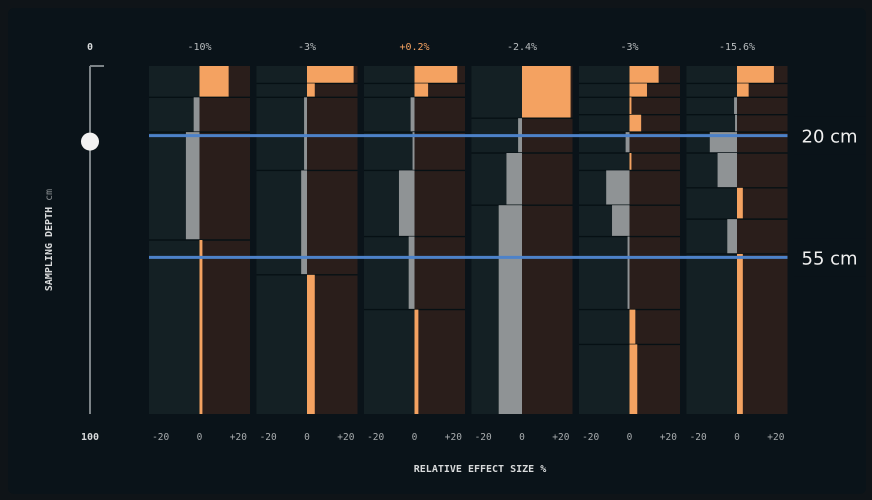 Image resolution: width=872 pixels, height=500 pixels. I want to click on site-panel: +0.2% -20 0 +20, so click(414, 242).